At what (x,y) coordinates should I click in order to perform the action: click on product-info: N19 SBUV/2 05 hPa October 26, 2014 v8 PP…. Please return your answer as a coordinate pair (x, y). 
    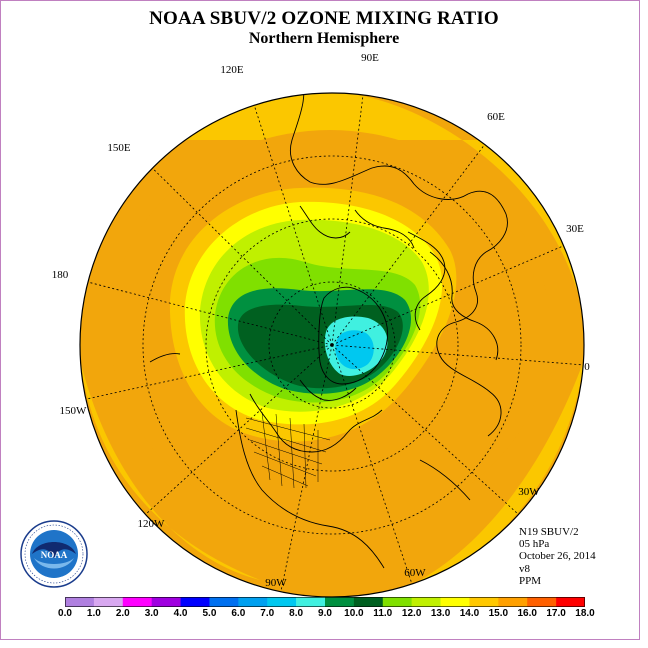
    Looking at the image, I should click on (557, 556).